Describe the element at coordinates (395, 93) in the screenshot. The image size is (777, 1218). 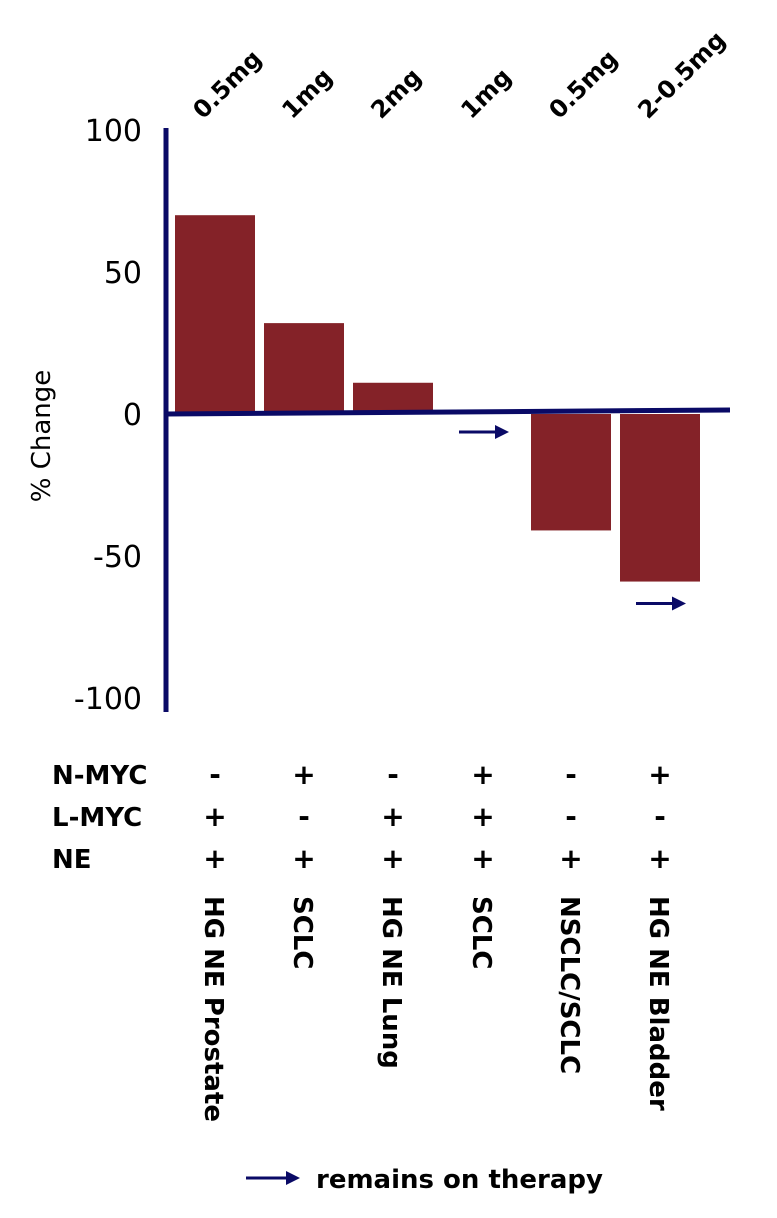
I see `dose-label: 2mg` at that location.